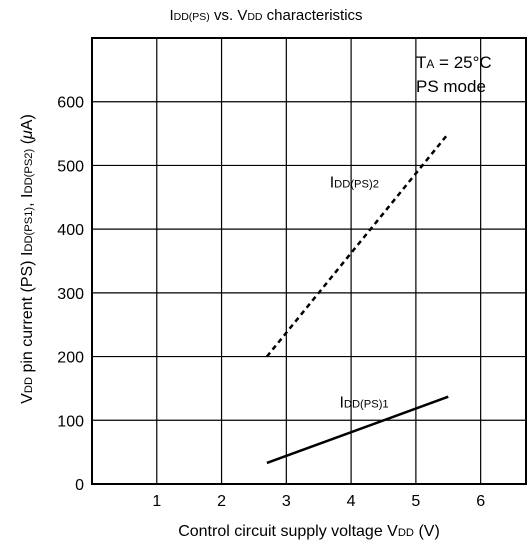 The width and height of the screenshot is (531, 548). What do you see at coordinates (286, 501) in the screenshot?
I see `x-tick-label: 3` at bounding box center [286, 501].